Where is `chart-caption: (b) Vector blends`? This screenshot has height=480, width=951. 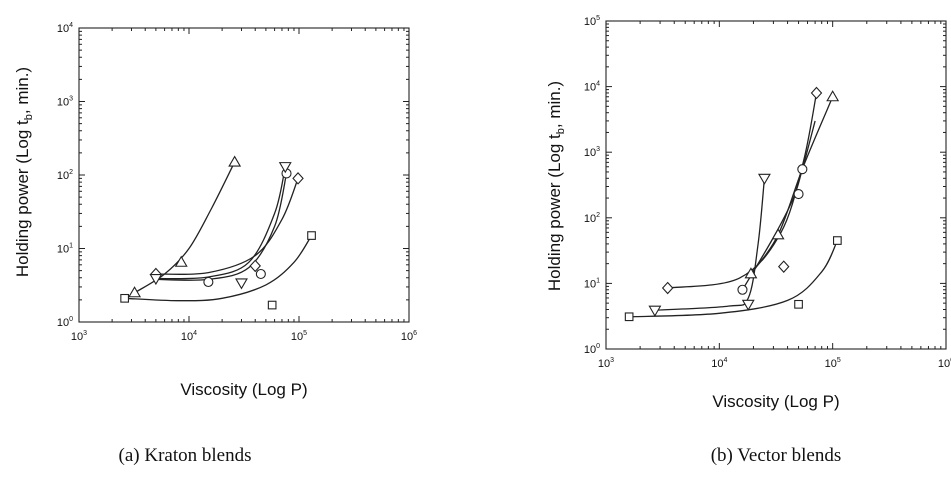 chart-caption: (b) Vector blends is located at coordinates (776, 455).